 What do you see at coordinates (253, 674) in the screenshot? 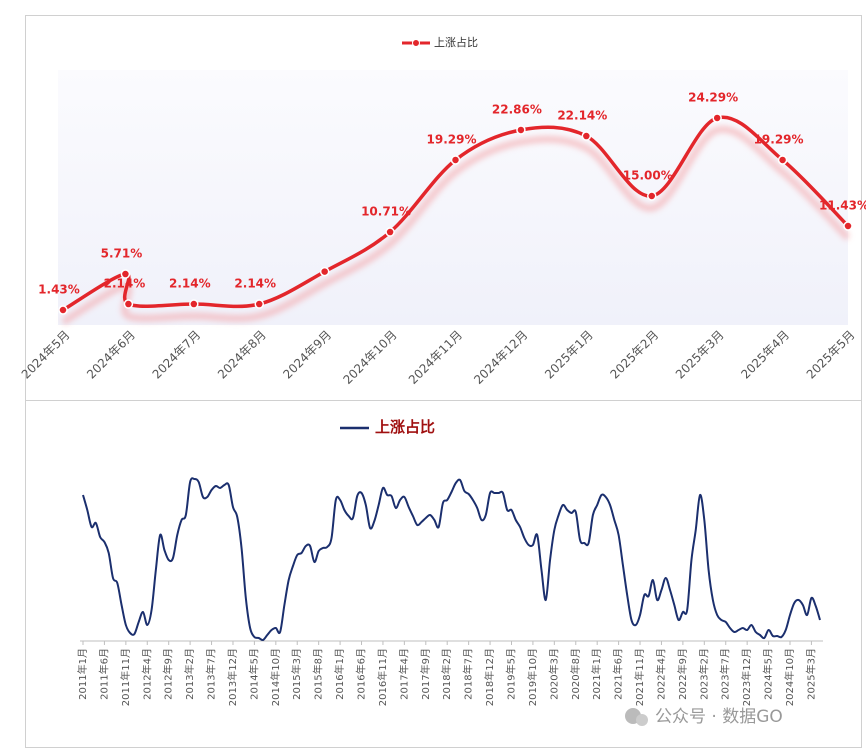
I see `x-tick-label: 2014年5月` at bounding box center [253, 674].